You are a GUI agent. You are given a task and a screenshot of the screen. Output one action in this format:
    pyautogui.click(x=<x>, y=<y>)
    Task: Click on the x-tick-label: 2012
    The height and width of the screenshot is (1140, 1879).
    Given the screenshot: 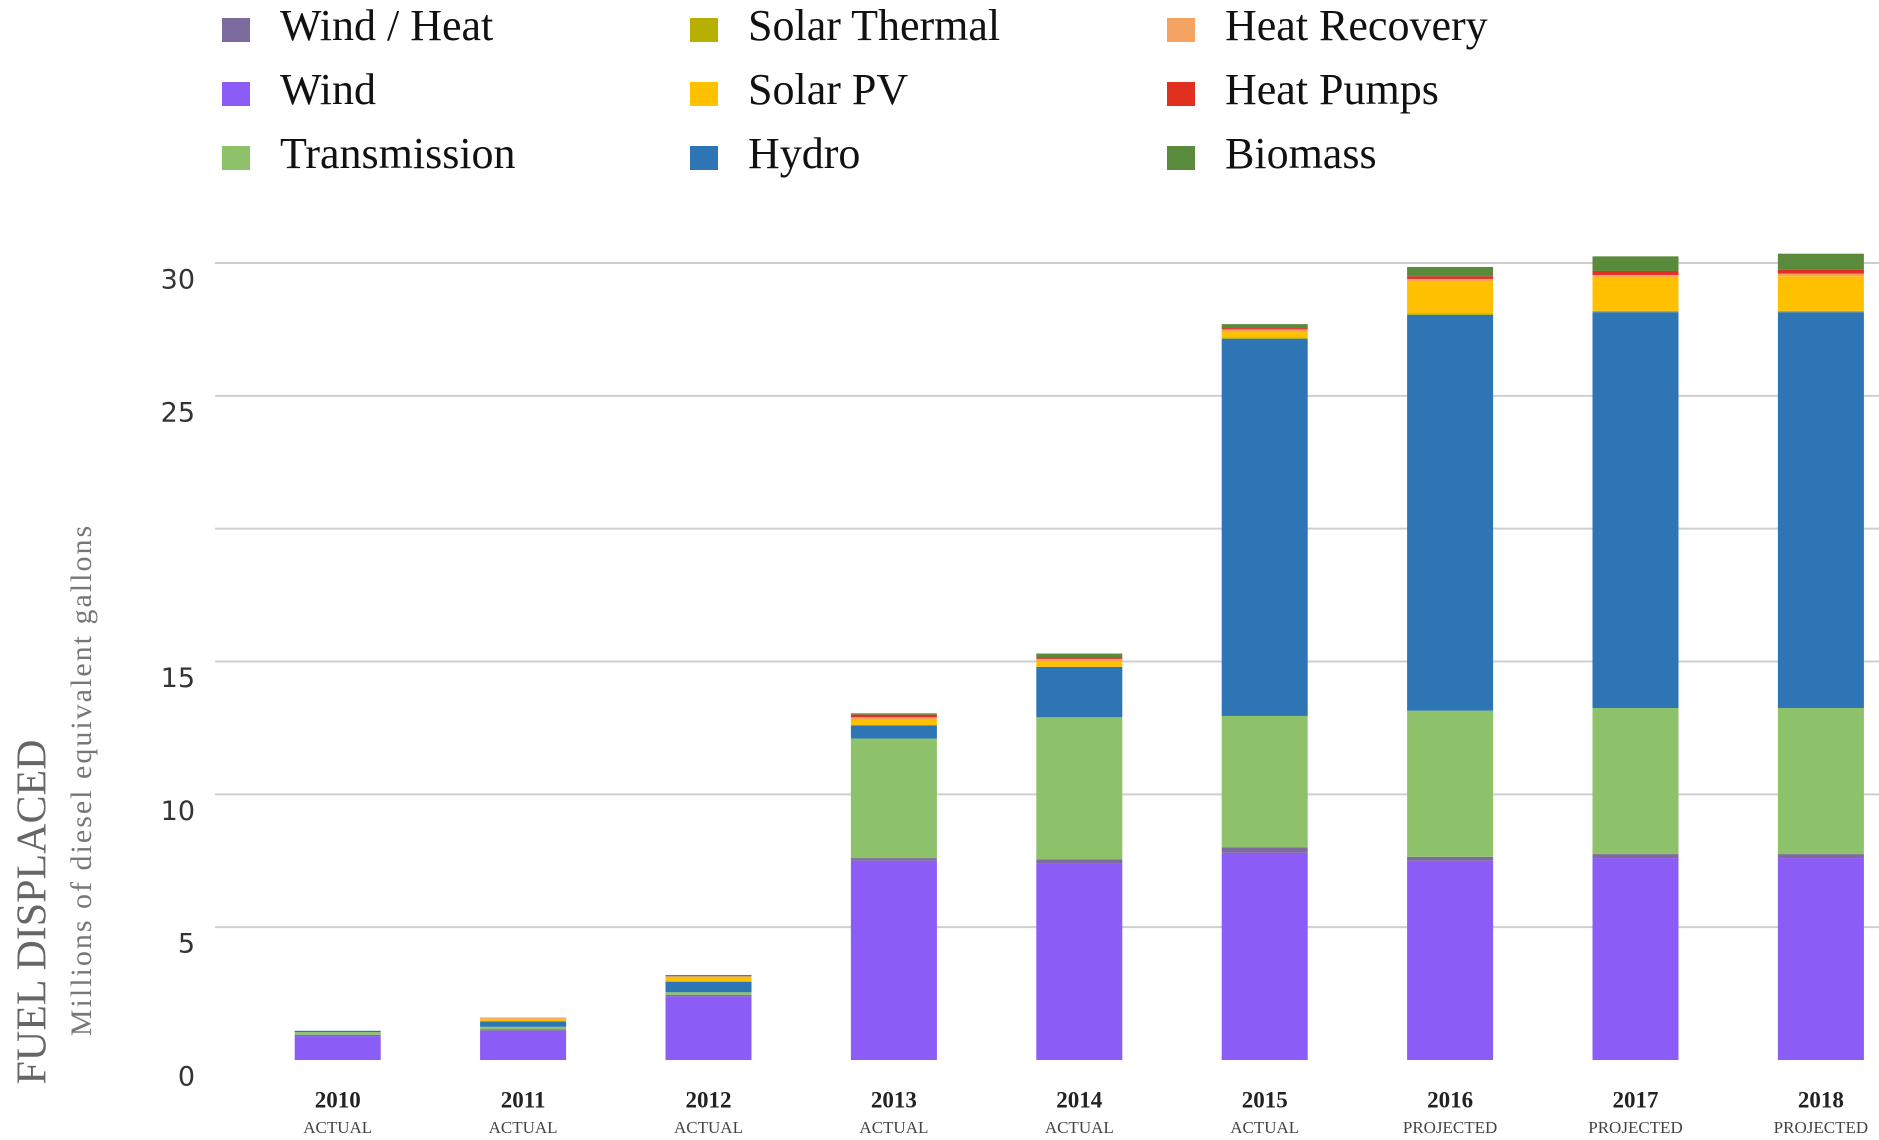 What is the action you would take?
    pyautogui.click(x=709, y=1099)
    